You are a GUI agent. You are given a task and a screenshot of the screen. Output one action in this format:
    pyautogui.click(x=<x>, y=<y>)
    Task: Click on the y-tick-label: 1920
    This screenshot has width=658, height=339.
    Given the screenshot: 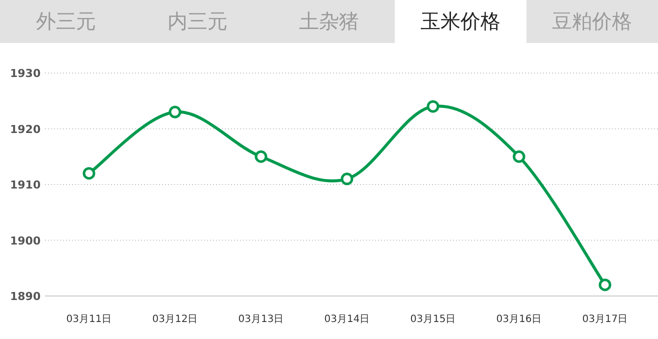 What is the action you would take?
    pyautogui.click(x=25, y=129)
    